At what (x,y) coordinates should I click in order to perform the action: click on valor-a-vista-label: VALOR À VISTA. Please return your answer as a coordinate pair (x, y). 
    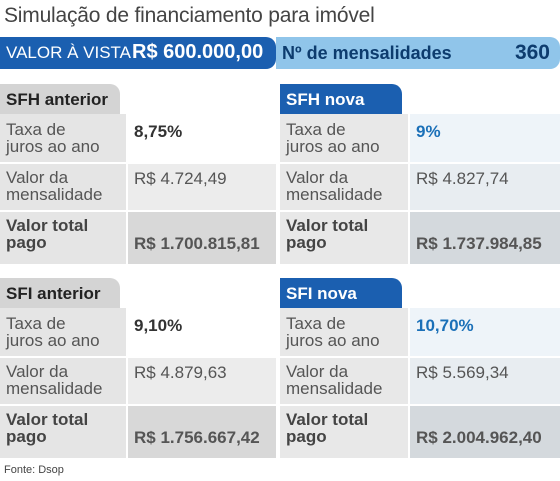
    Looking at the image, I should click on (69, 52).